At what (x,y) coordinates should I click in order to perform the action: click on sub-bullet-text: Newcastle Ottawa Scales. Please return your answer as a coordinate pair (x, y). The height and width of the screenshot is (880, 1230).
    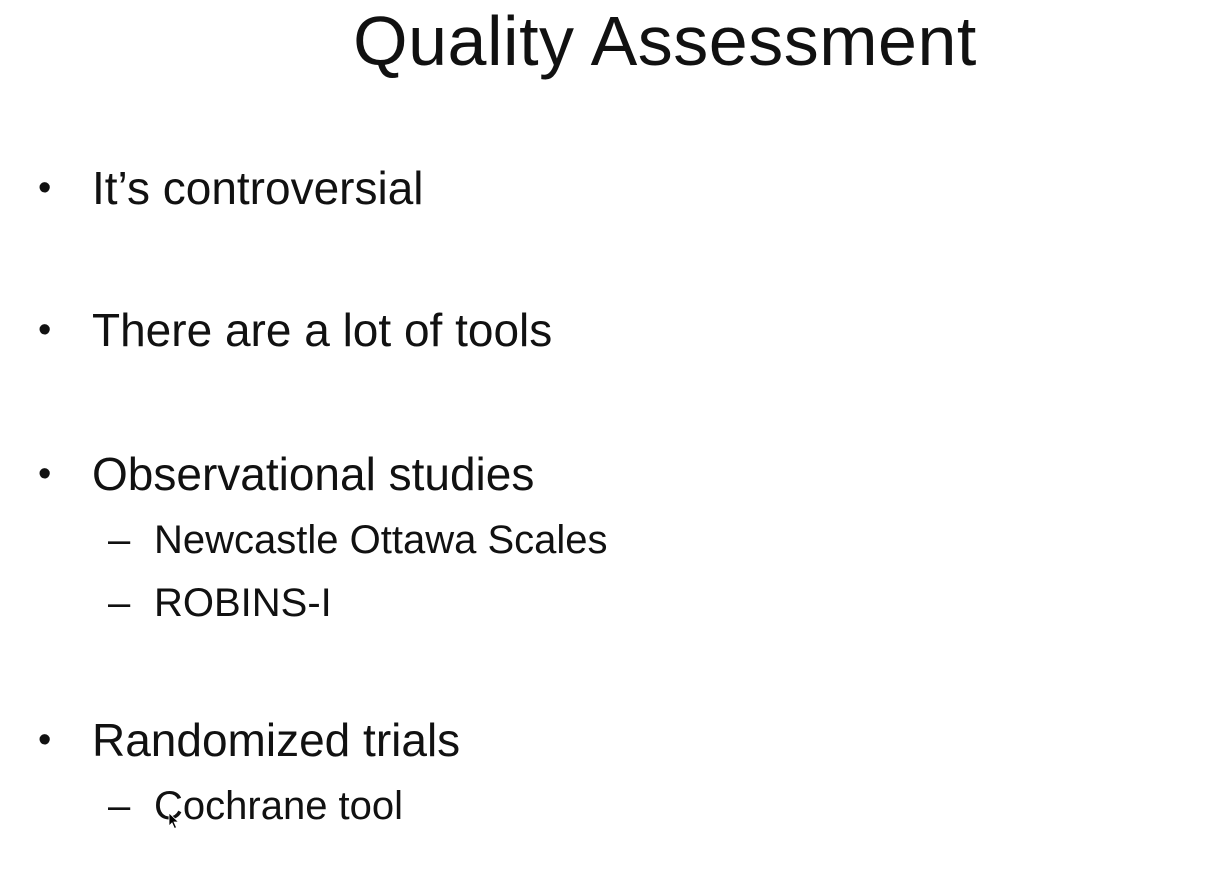
    Looking at the image, I should click on (381, 540).